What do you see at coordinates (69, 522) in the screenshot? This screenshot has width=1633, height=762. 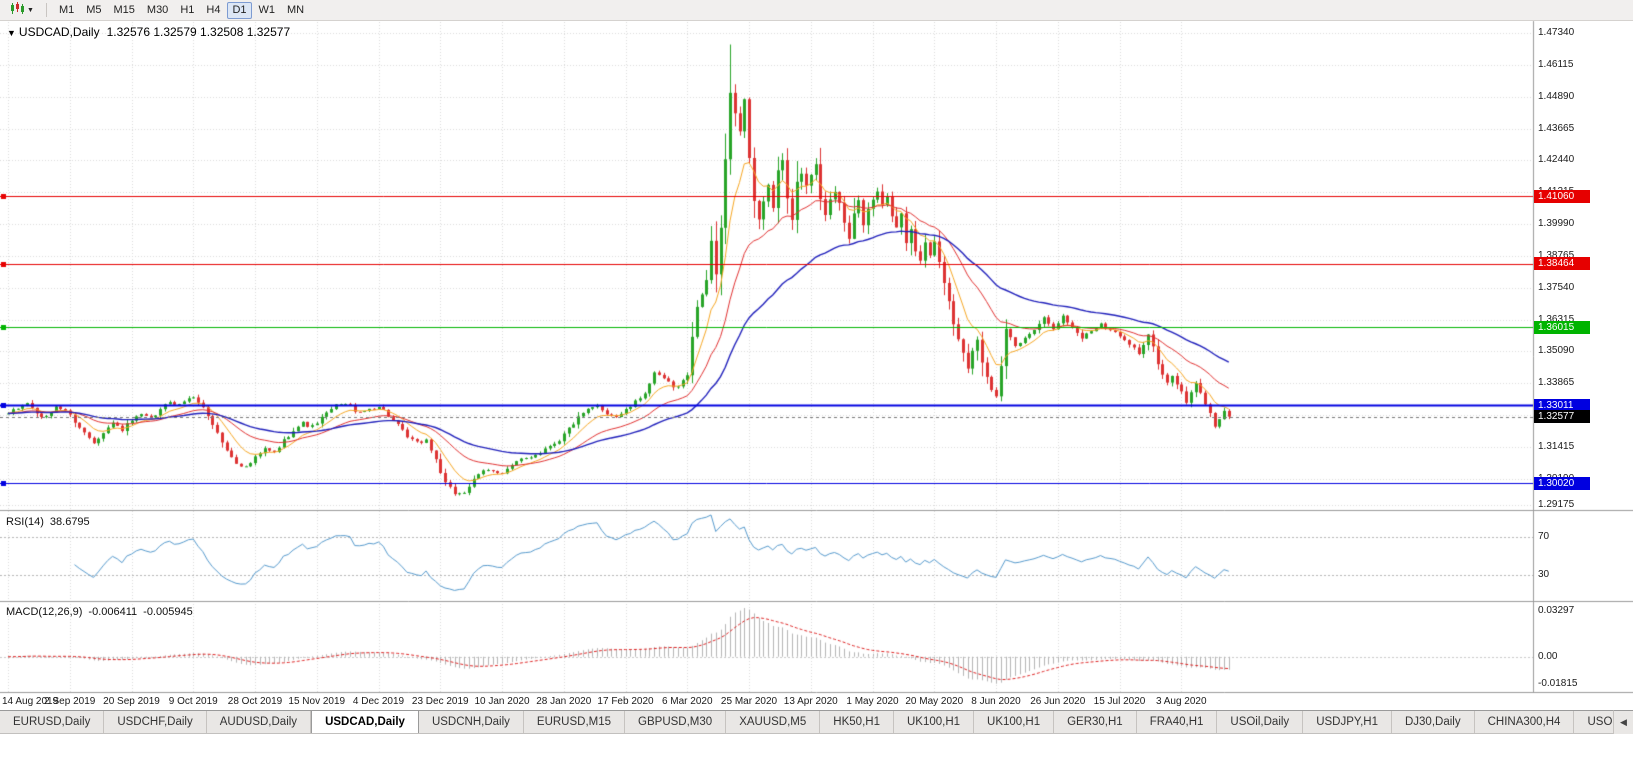 I see `rsi-value: 38.6795` at bounding box center [69, 522].